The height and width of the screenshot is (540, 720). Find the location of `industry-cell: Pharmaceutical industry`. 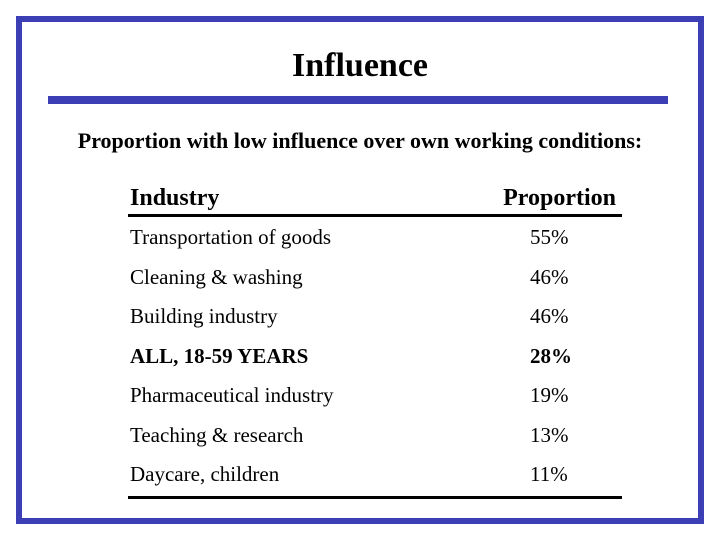

industry-cell: Pharmaceutical industry is located at coordinates (232, 395).